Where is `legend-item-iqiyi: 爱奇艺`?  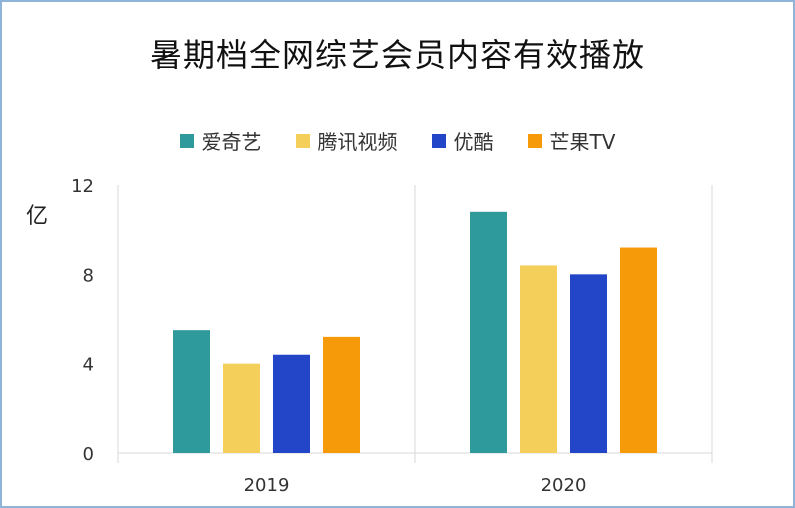 legend-item-iqiyi: 爱奇艺 is located at coordinates (220, 140).